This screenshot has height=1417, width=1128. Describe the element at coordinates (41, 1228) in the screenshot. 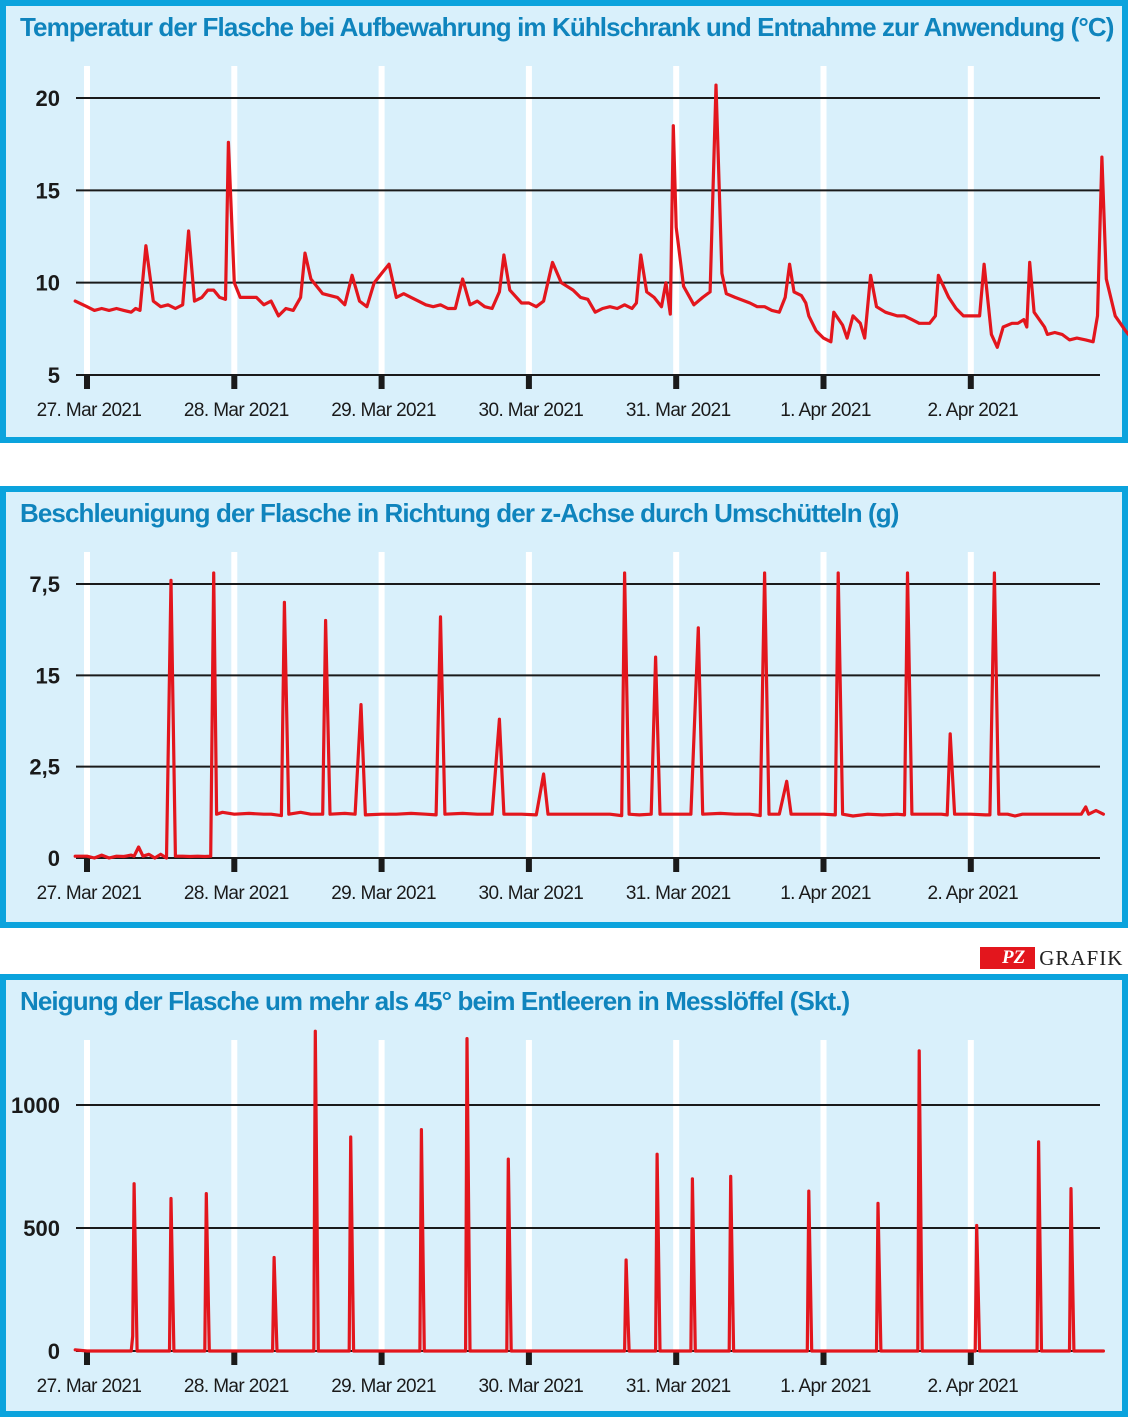

I see `y-tick-label: 500` at that location.